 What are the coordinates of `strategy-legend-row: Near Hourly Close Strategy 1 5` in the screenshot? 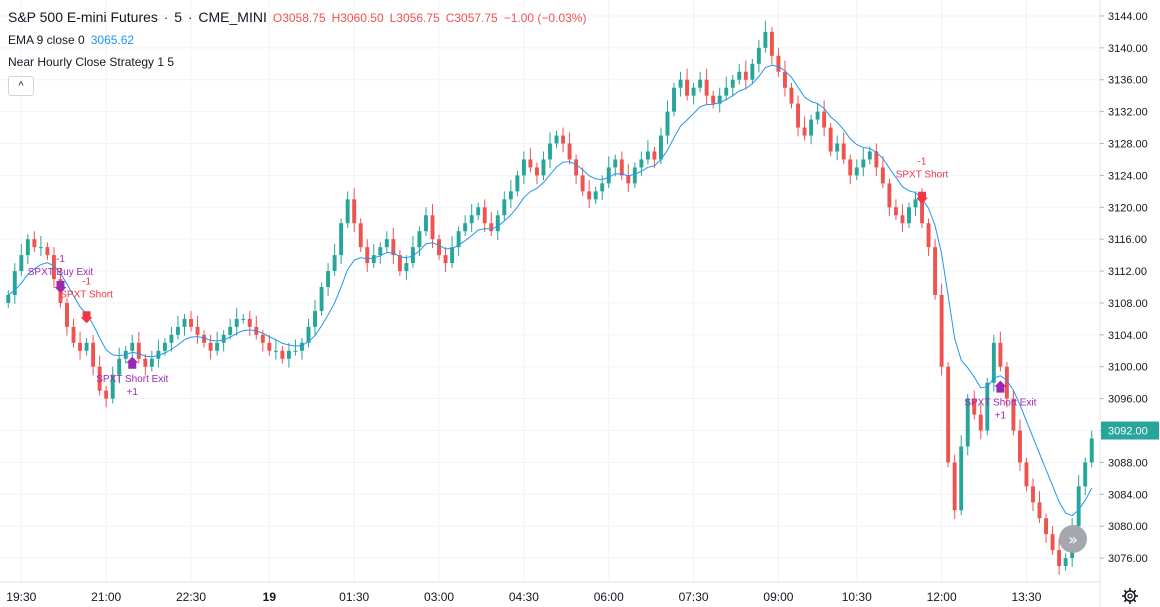 It's located at (297, 62).